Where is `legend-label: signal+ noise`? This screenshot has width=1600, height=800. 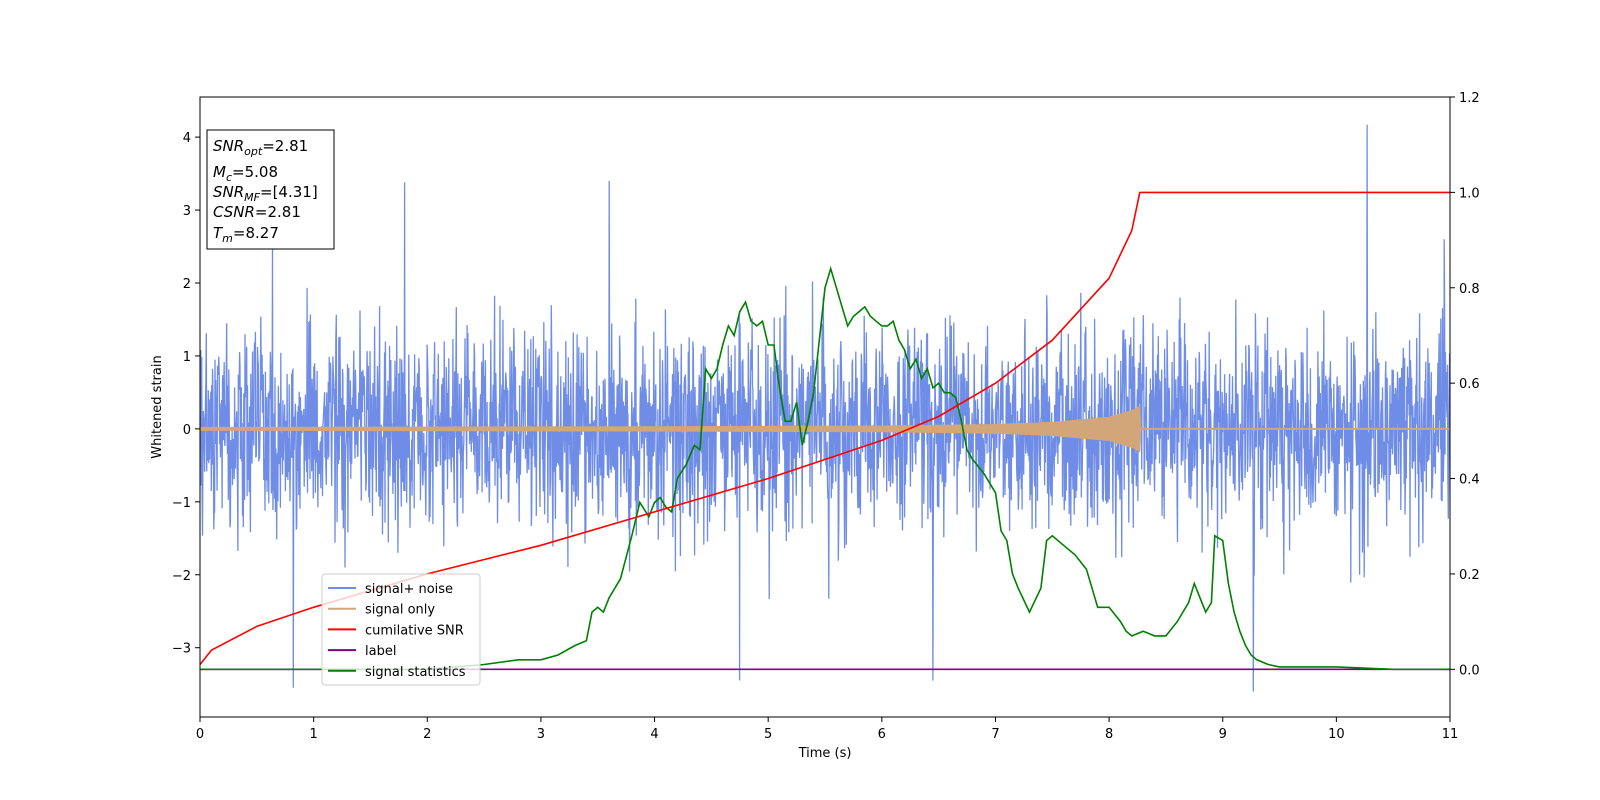 legend-label: signal+ noise is located at coordinates (409, 589).